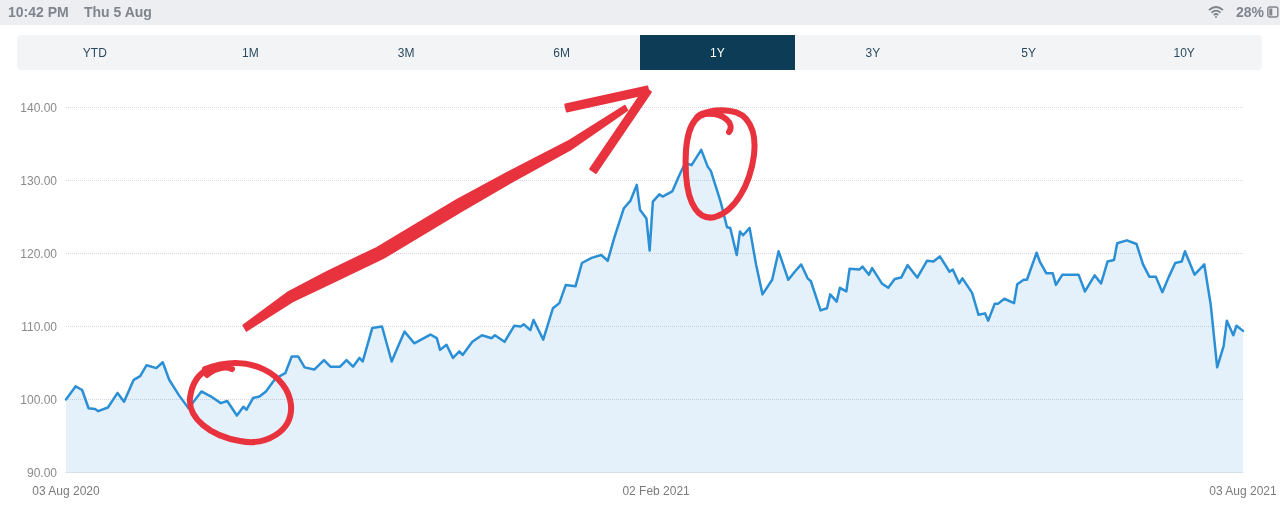 This screenshot has height=520, width=1280. Describe the element at coordinates (95, 52) in the screenshot. I see `text: YTD` at that location.